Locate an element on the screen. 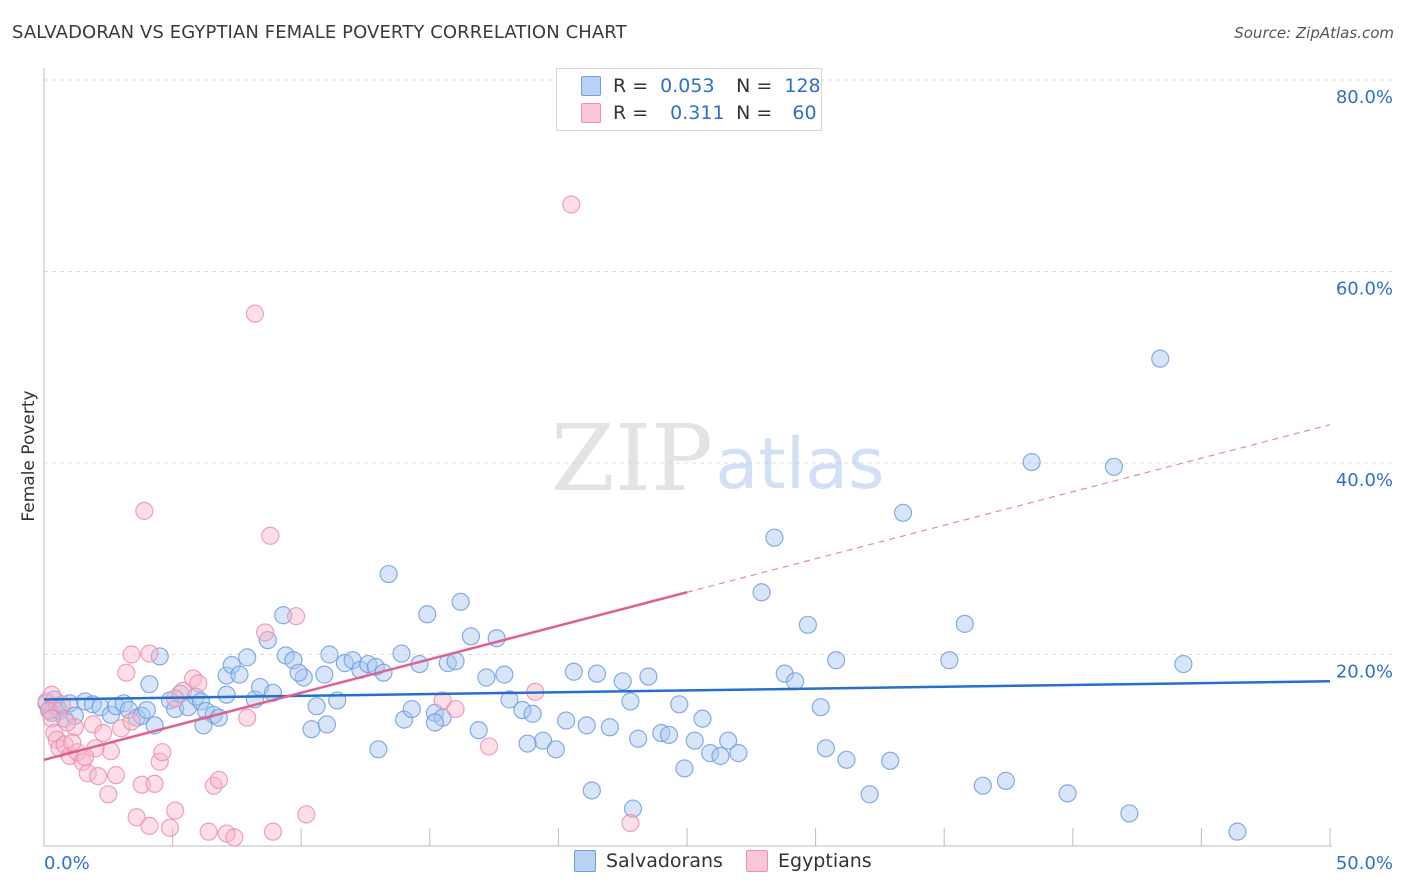 Image resolution: width=1406 pixels, height=892 pixels. bottom-legend-label: Egyptians is located at coordinates (825, 861).